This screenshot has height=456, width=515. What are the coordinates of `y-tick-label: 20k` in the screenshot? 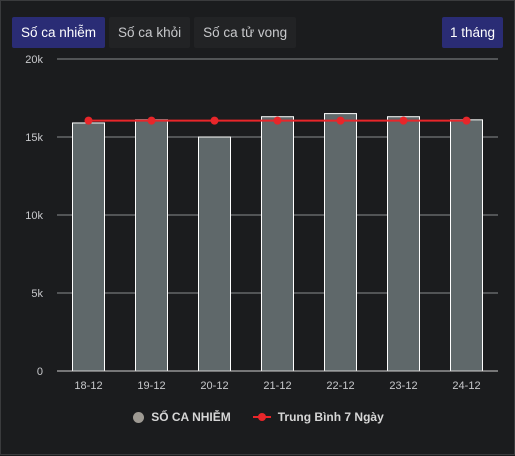 It's located at (34, 60).